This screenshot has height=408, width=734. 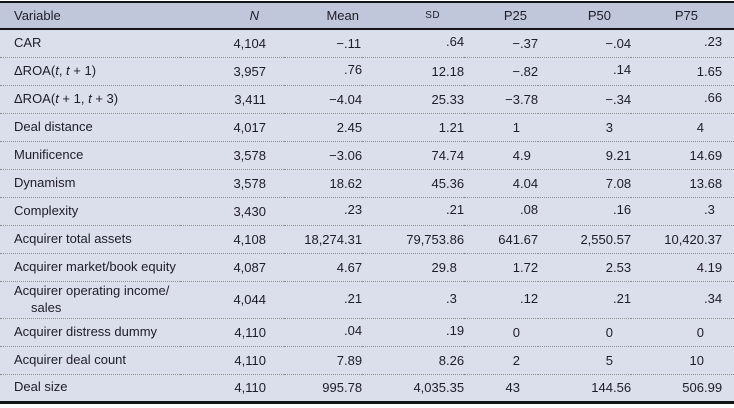 I want to click on cell-mean: 995.78, so click(x=323, y=387).